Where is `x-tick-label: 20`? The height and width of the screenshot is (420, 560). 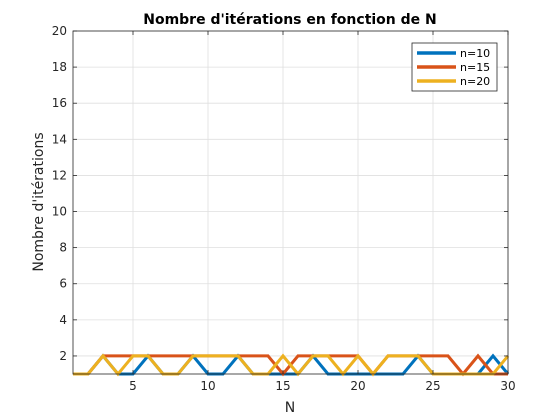
x-tick-label: 20 is located at coordinates (357, 386).